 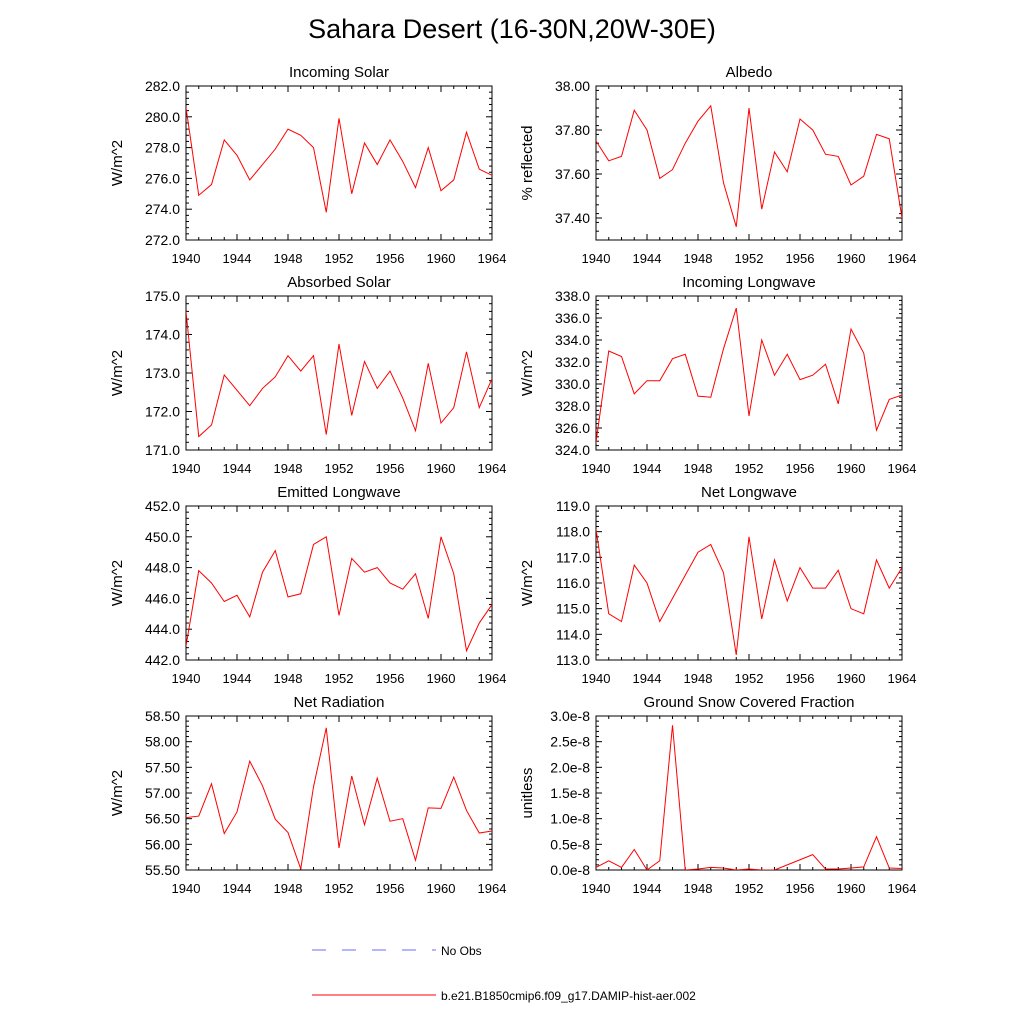 I want to click on y-tick-label: 448.0, so click(x=162, y=568).